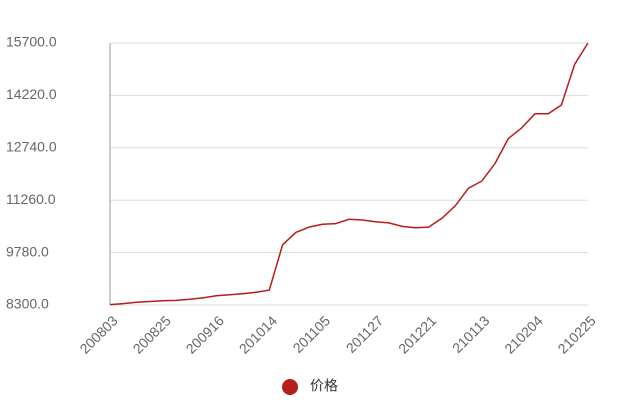 The height and width of the screenshot is (400, 625). What do you see at coordinates (31, 147) in the screenshot?
I see `y-tick-label: 12740.0` at bounding box center [31, 147].